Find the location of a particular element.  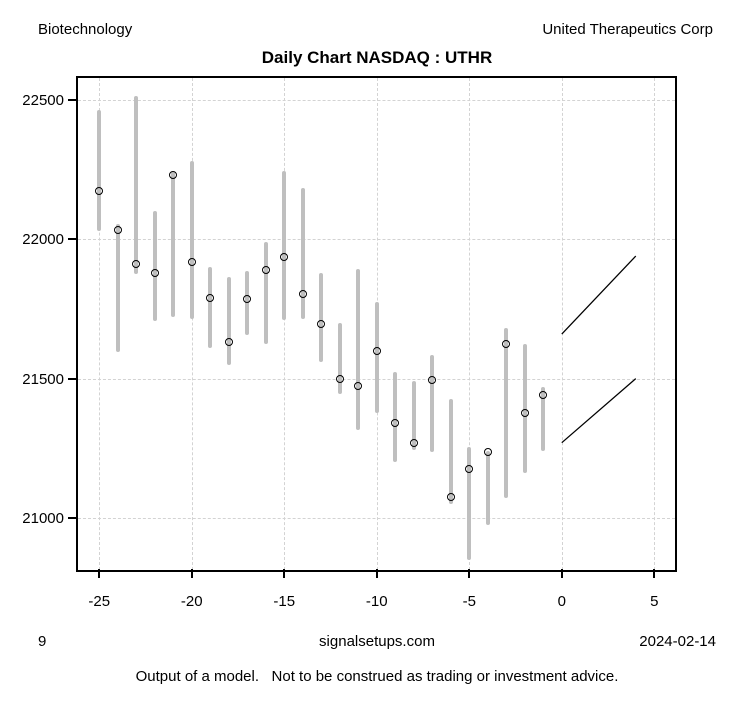

x-axis-tick-label: 0 is located at coordinates (561, 601).